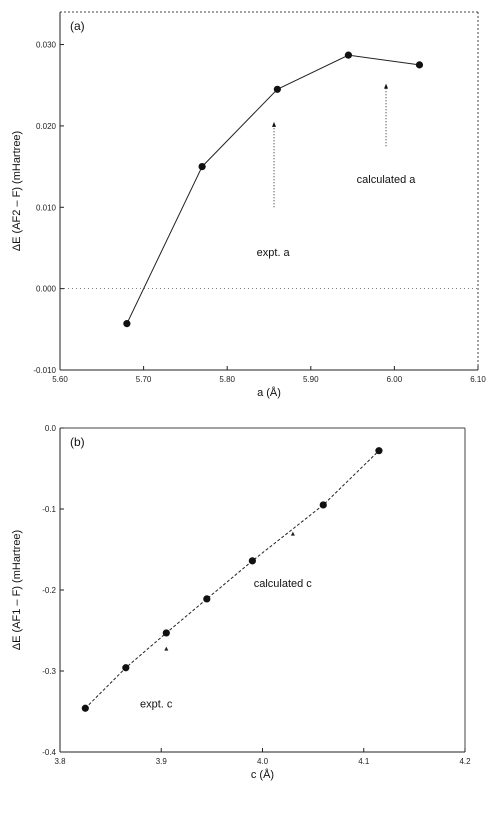 This screenshot has width=504, height=828. What do you see at coordinates (46, 45) in the screenshot?
I see `y-tick-label: 0.030` at bounding box center [46, 45].